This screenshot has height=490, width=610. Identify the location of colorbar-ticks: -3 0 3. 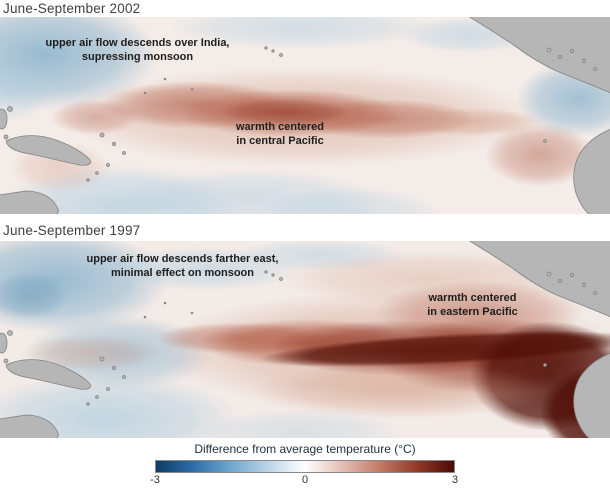
(305, 481).